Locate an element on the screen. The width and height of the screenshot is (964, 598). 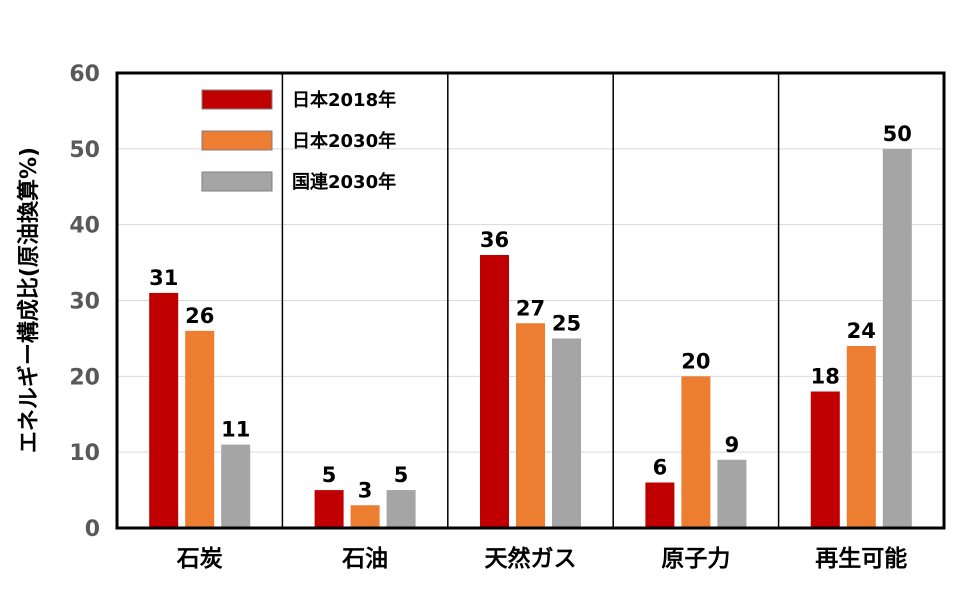
data-label: 50 is located at coordinates (897, 134).